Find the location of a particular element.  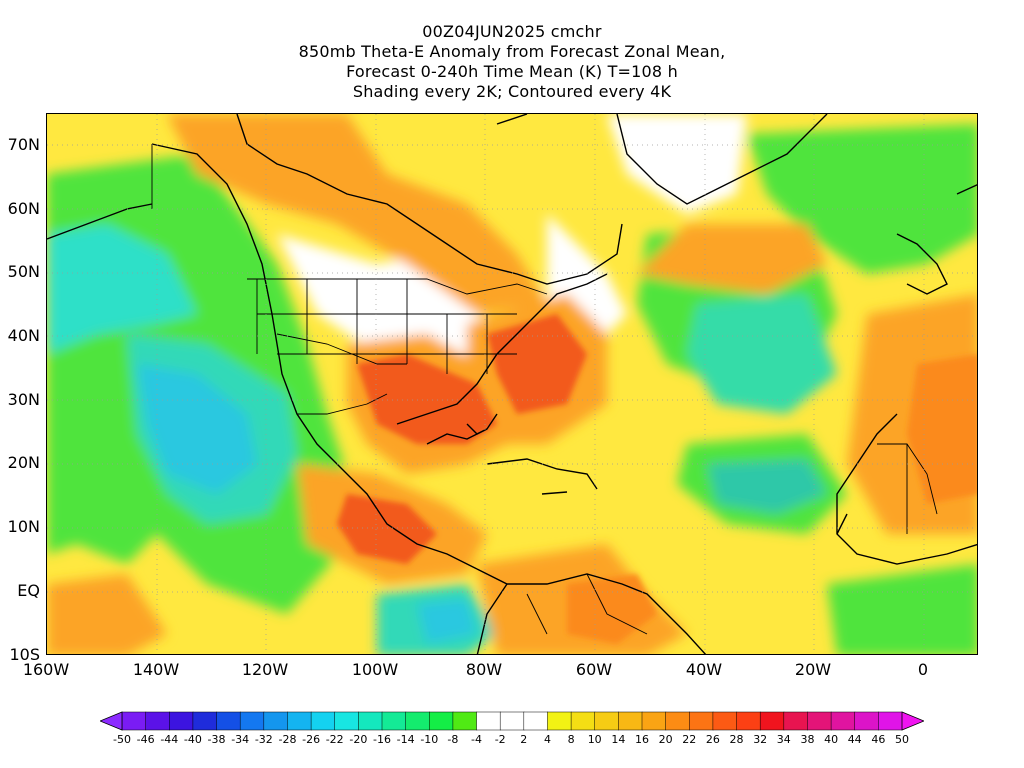

lon-label-20w: 20W is located at coordinates (813, 669).